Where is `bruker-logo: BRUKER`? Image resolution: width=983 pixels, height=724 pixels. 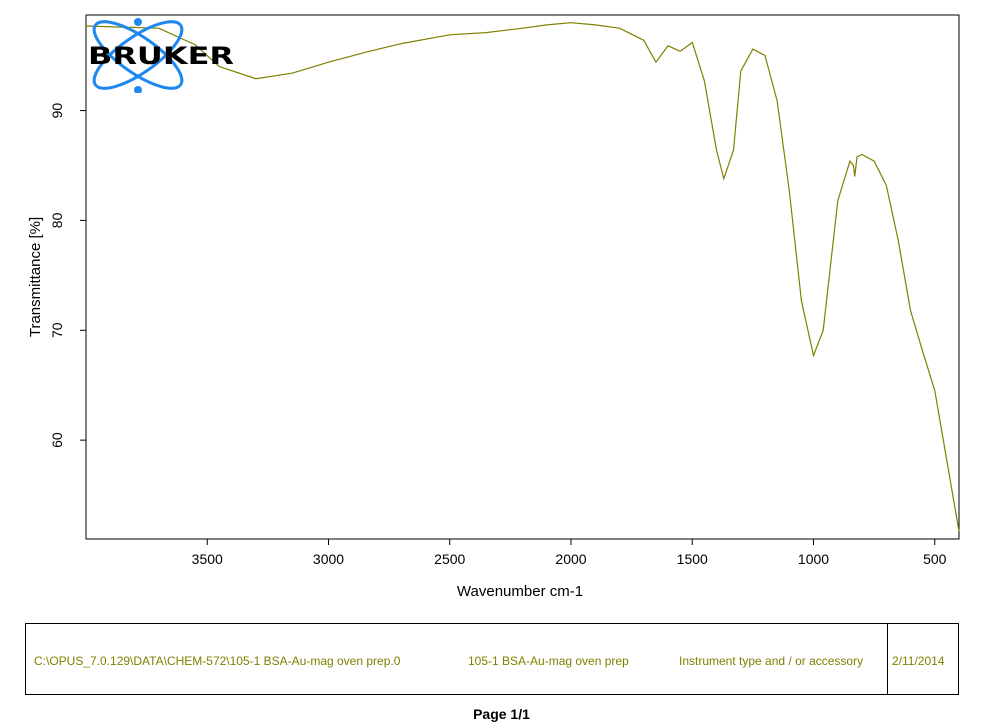
bruker-logo: BRUKER is located at coordinates (161, 55).